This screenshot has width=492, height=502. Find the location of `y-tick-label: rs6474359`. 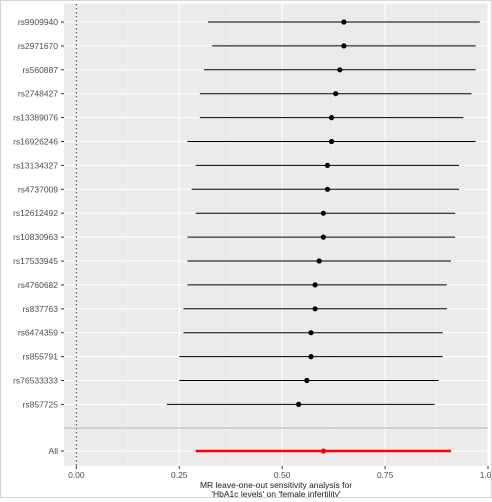

y-tick-label: rs6474359 is located at coordinates (38, 333).